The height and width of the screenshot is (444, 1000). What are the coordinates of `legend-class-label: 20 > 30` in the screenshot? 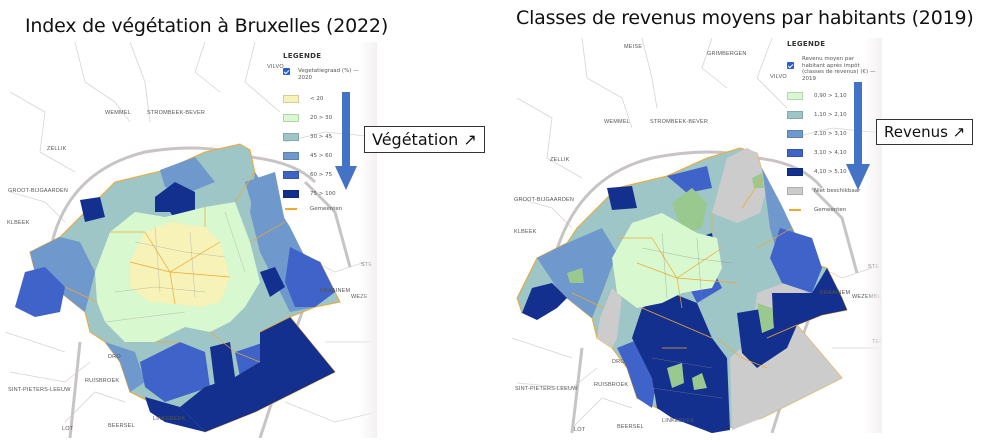 It's located at (321, 117).